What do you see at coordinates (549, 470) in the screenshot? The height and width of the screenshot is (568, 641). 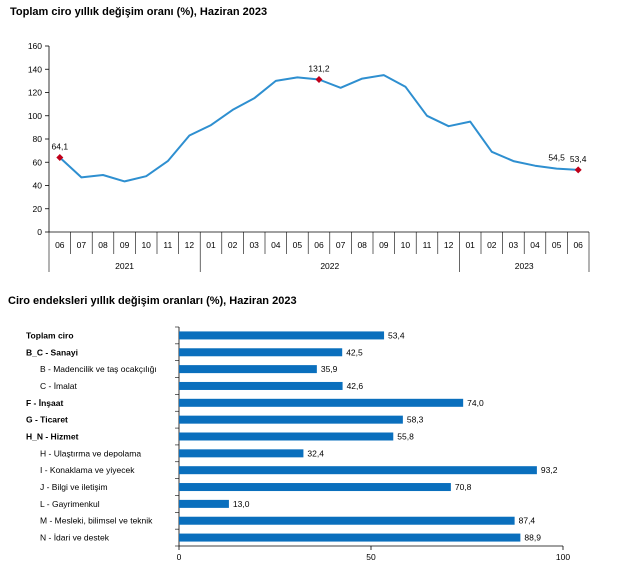 I see `bar-value-label: 93,2` at bounding box center [549, 470].